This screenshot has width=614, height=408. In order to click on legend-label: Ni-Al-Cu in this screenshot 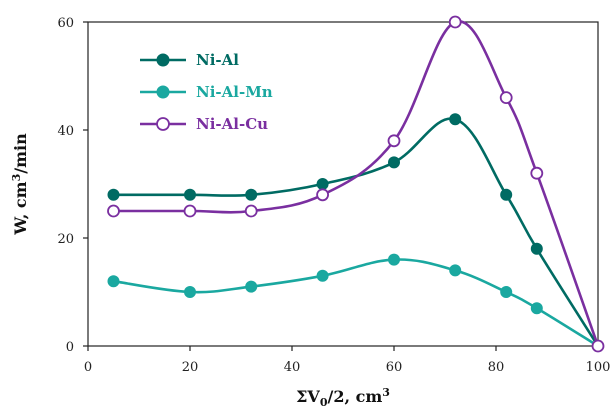, I will do `click(232, 124)`.